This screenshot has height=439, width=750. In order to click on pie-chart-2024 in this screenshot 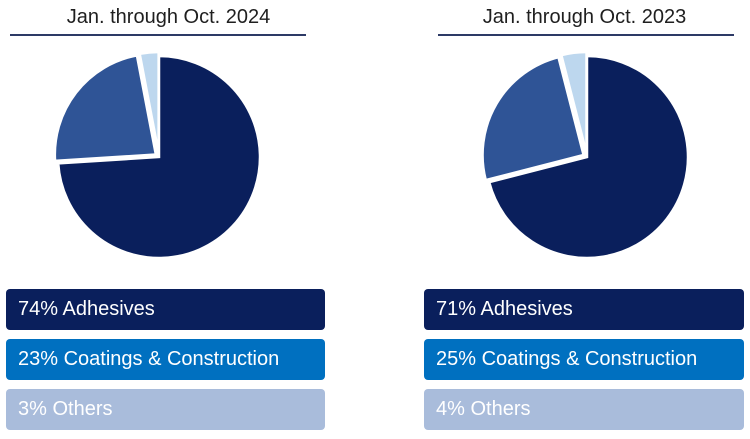, I will do `click(157, 155)`.